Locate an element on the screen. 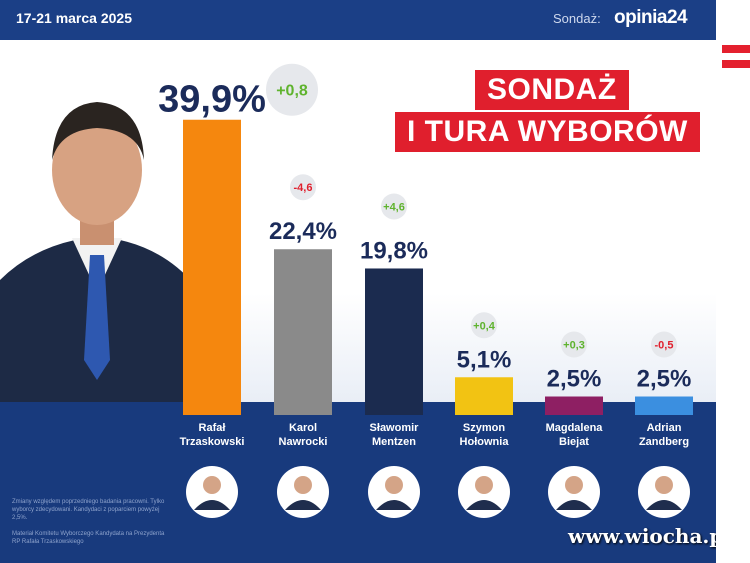 The width and height of the screenshot is (750, 563). candidate-name: Rafał is located at coordinates (212, 428).